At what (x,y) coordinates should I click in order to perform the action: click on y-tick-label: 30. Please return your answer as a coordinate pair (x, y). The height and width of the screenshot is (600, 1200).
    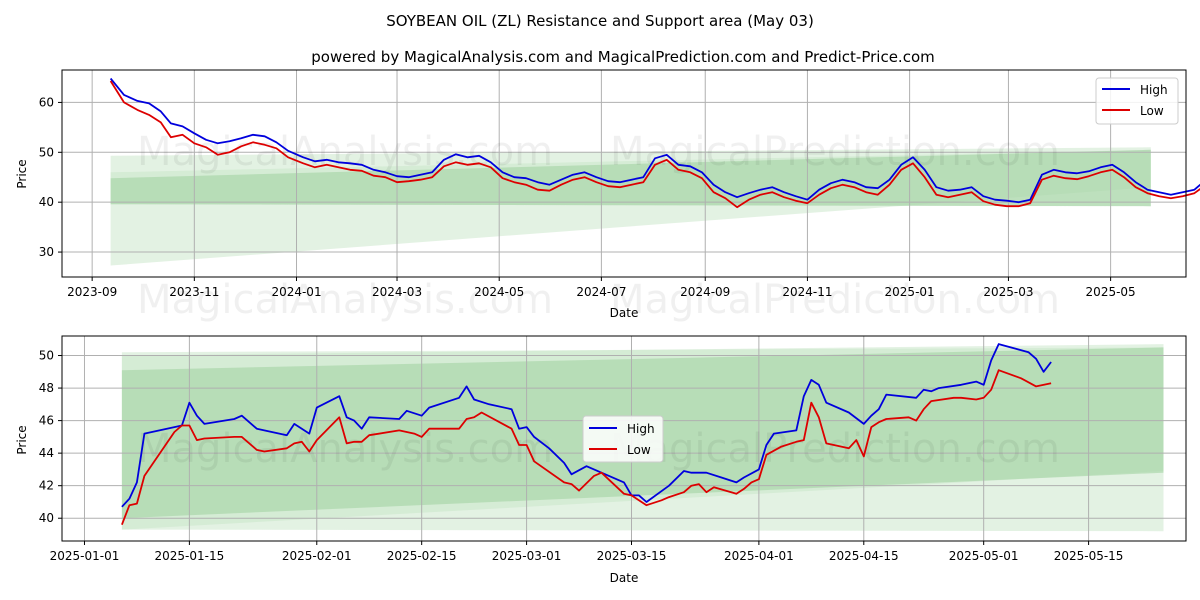
    Looking at the image, I should click on (46, 252).